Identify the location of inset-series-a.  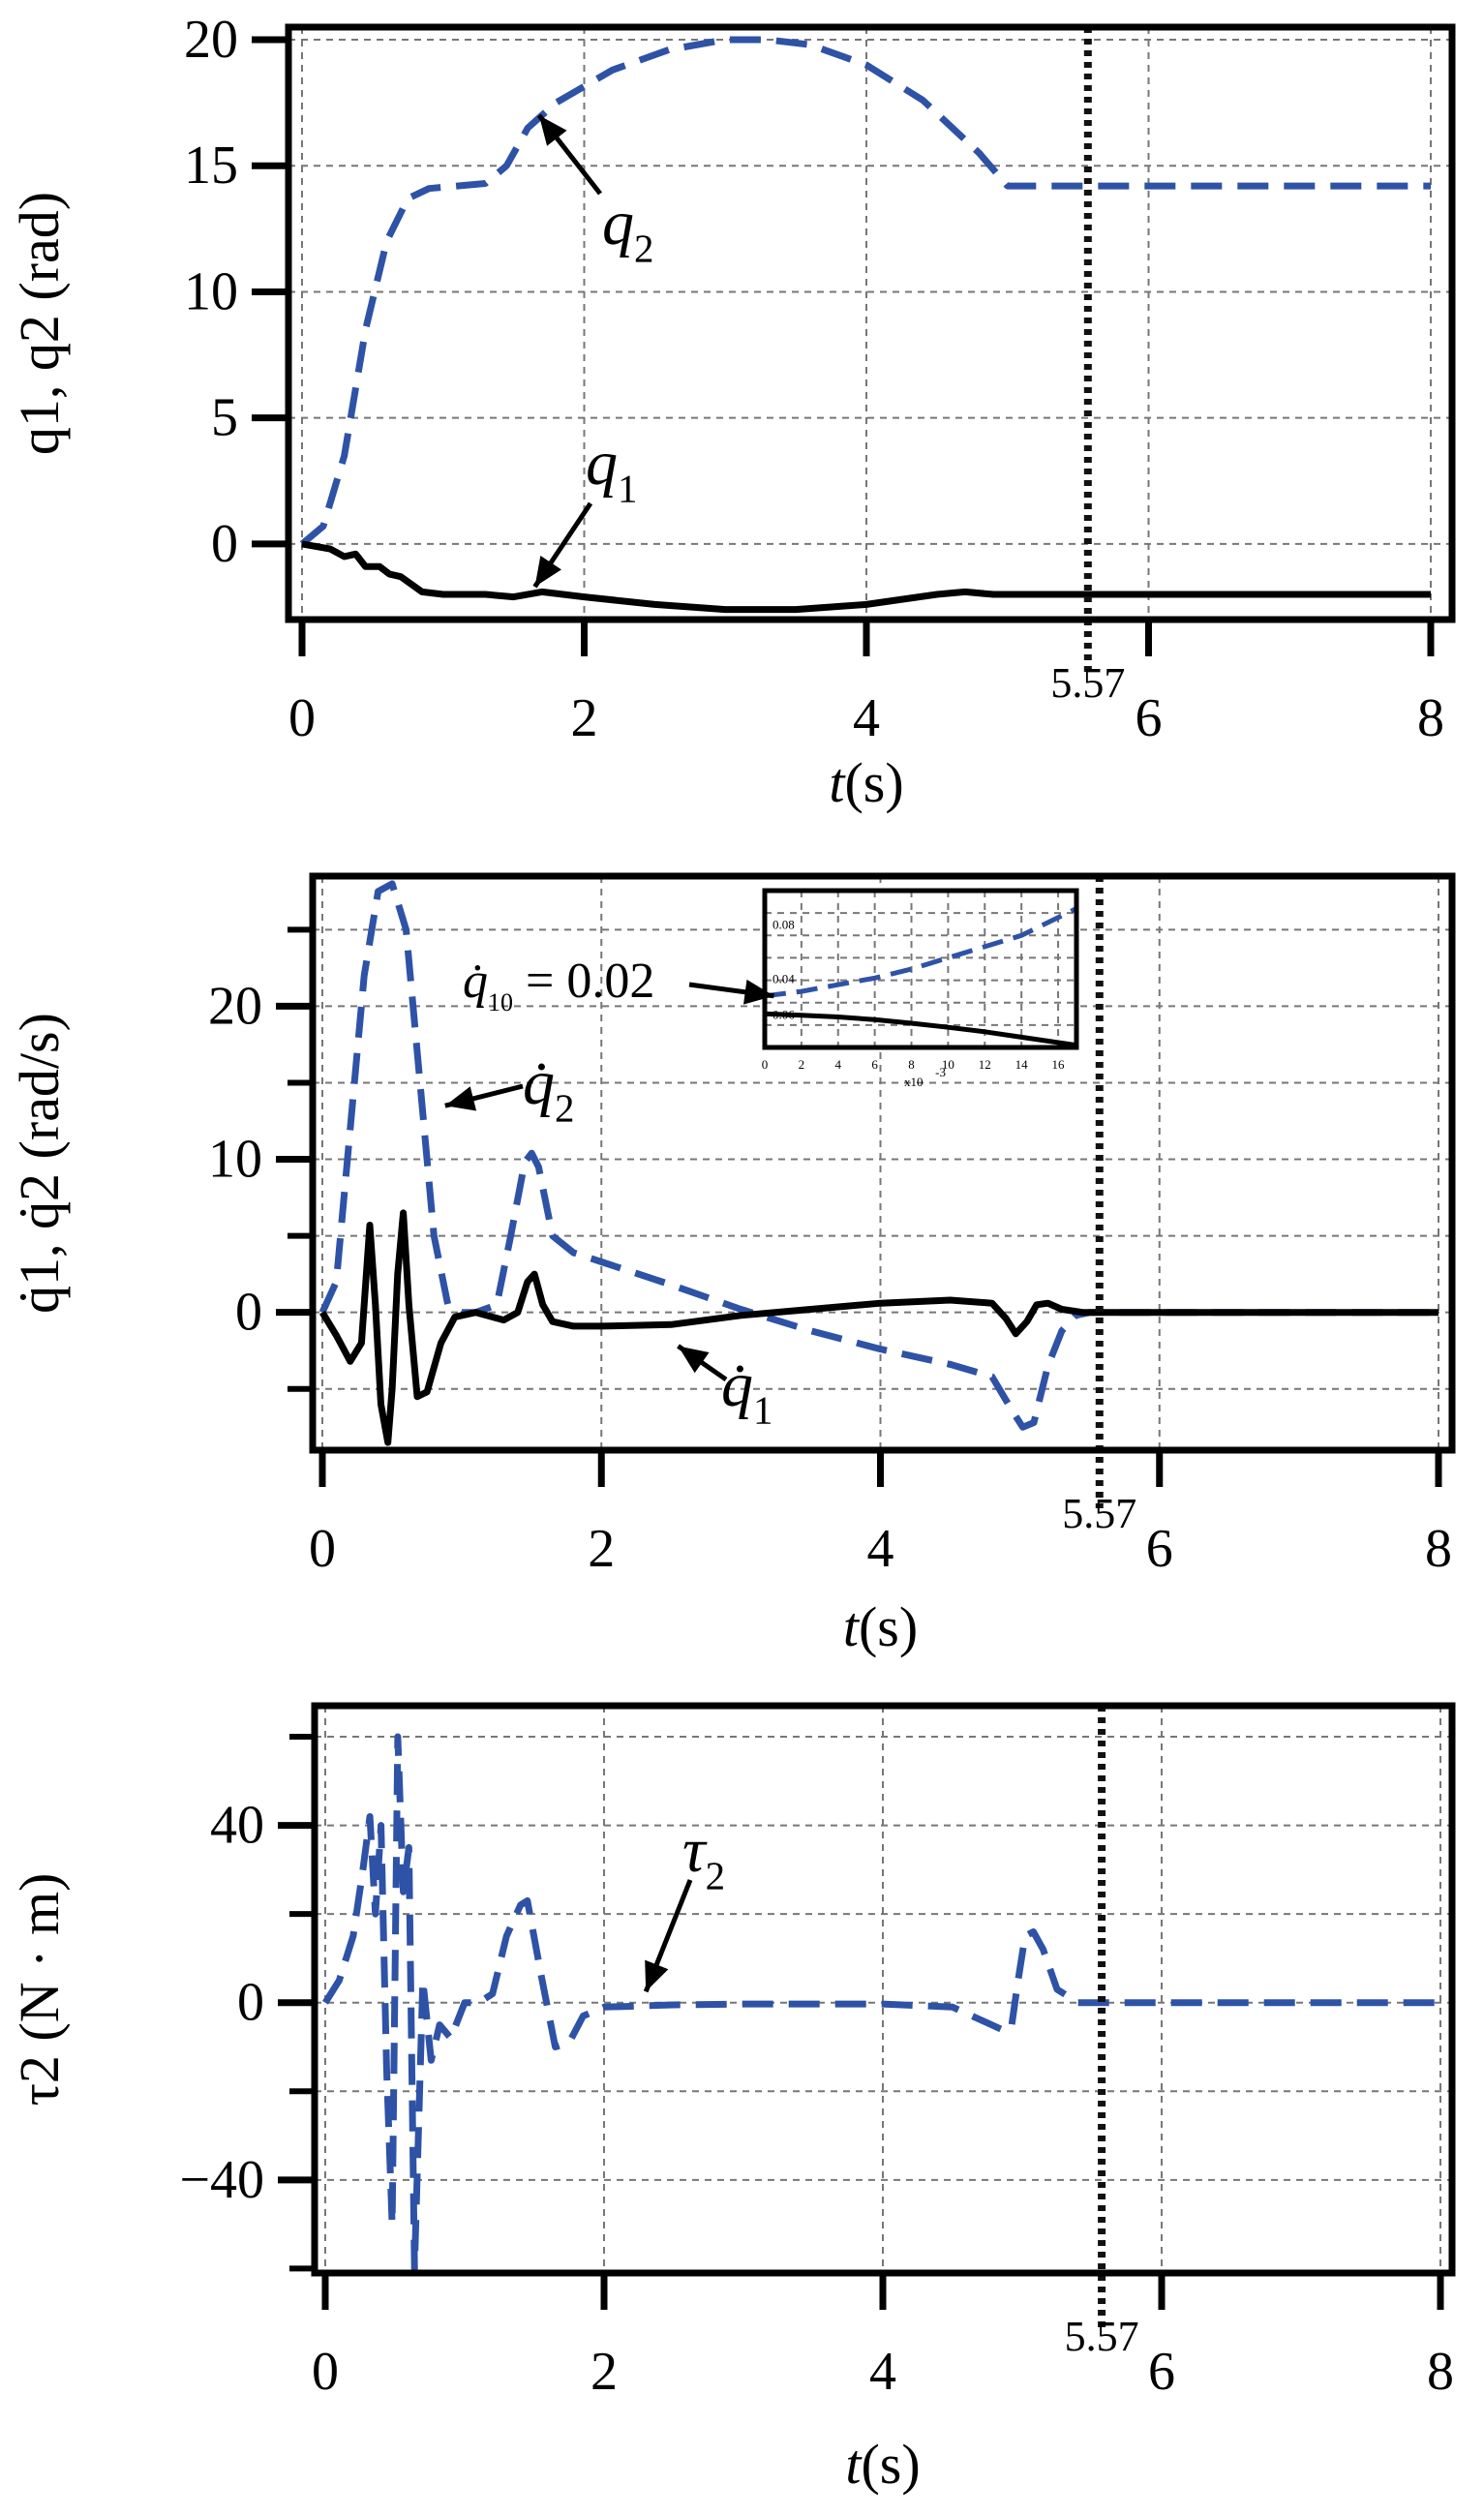
(921, 952).